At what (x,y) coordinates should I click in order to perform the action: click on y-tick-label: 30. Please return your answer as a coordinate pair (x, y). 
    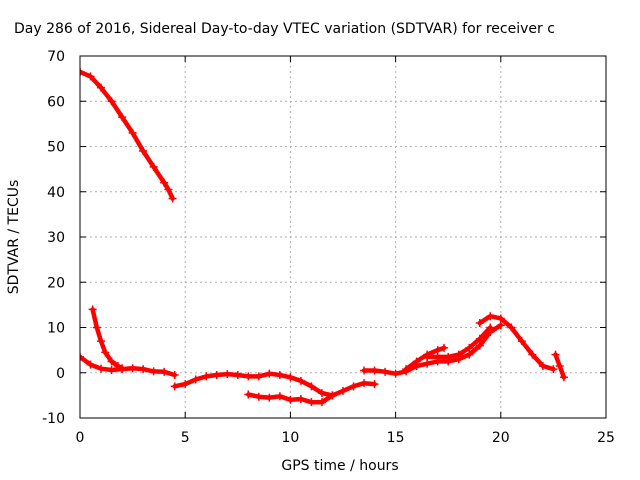
    Looking at the image, I should click on (56, 238).